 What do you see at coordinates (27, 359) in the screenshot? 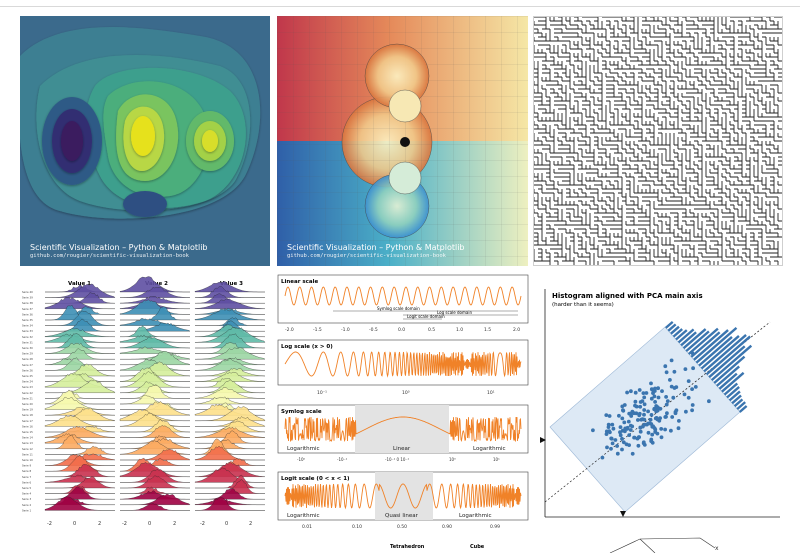
I see `series-label: Serie 28` at bounding box center [27, 359].